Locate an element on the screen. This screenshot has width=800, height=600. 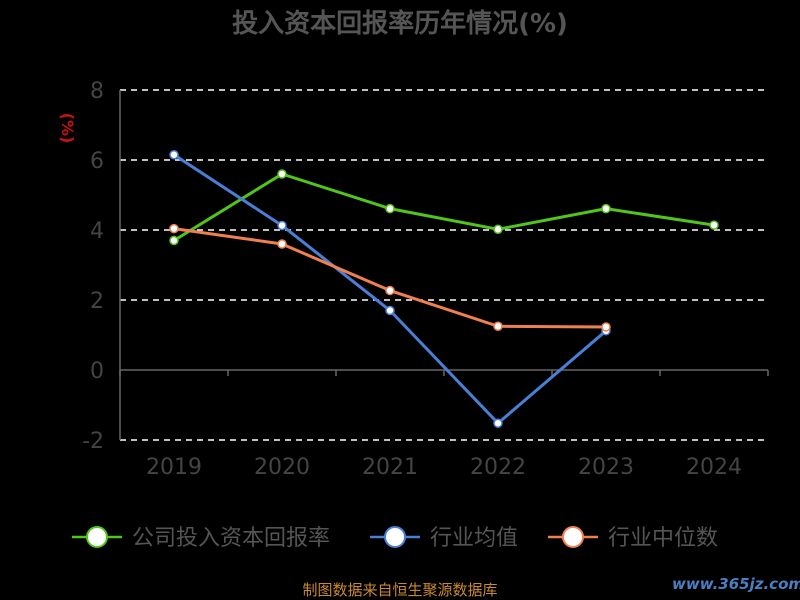
legend-item-3: 行业中位数 is located at coordinates (633, 538).